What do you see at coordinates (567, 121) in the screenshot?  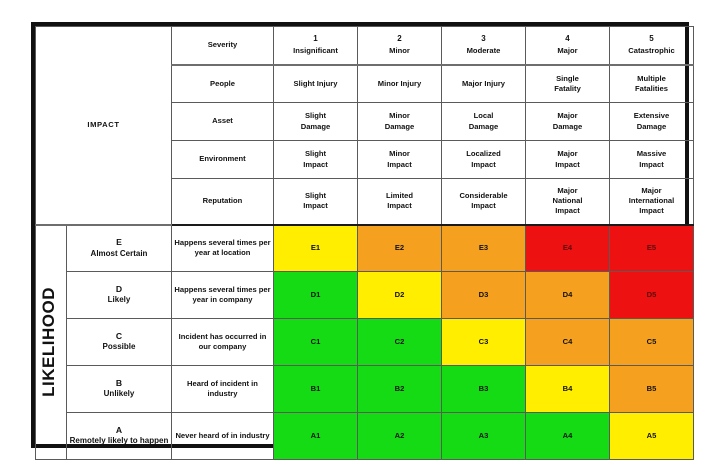 I see `impact-value: Major Damage` at bounding box center [567, 121].